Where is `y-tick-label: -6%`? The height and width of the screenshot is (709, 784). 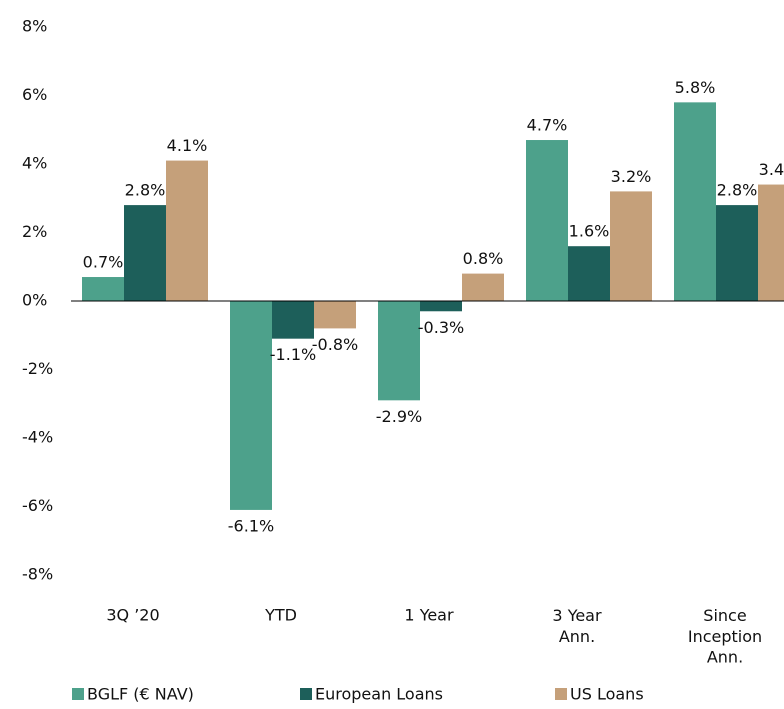
y-tick-label: -6% is located at coordinates (37, 505).